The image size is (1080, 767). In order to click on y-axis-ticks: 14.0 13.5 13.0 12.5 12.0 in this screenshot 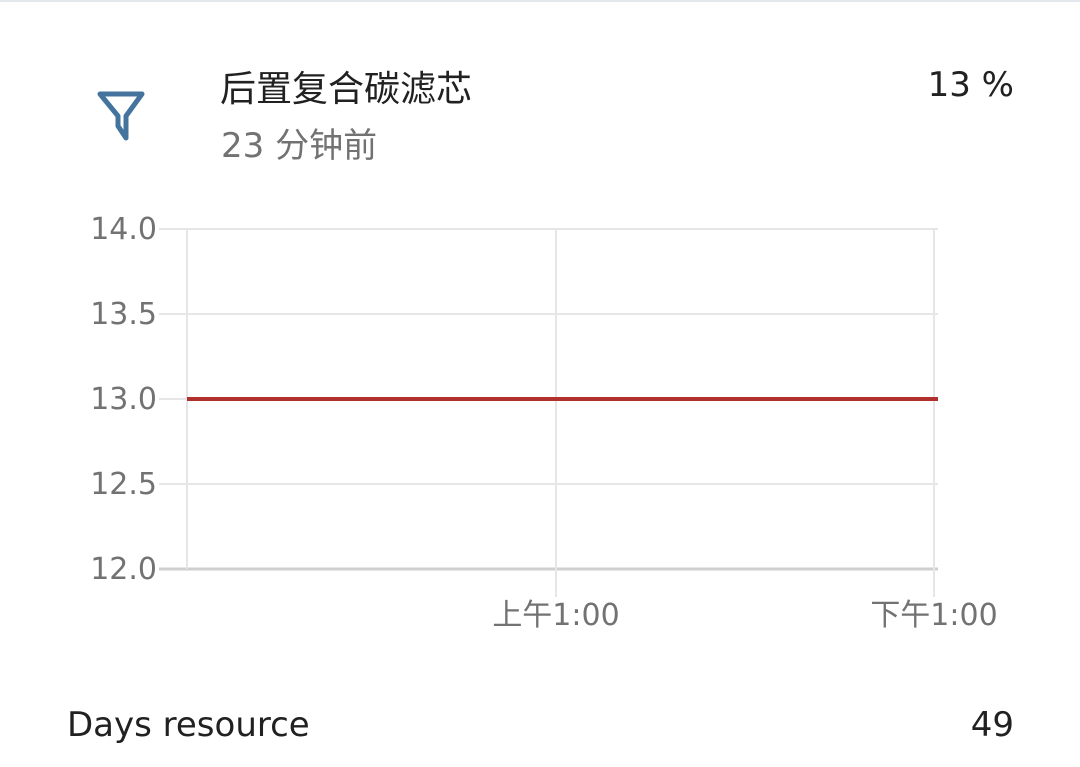, I will do `click(123, 399)`.